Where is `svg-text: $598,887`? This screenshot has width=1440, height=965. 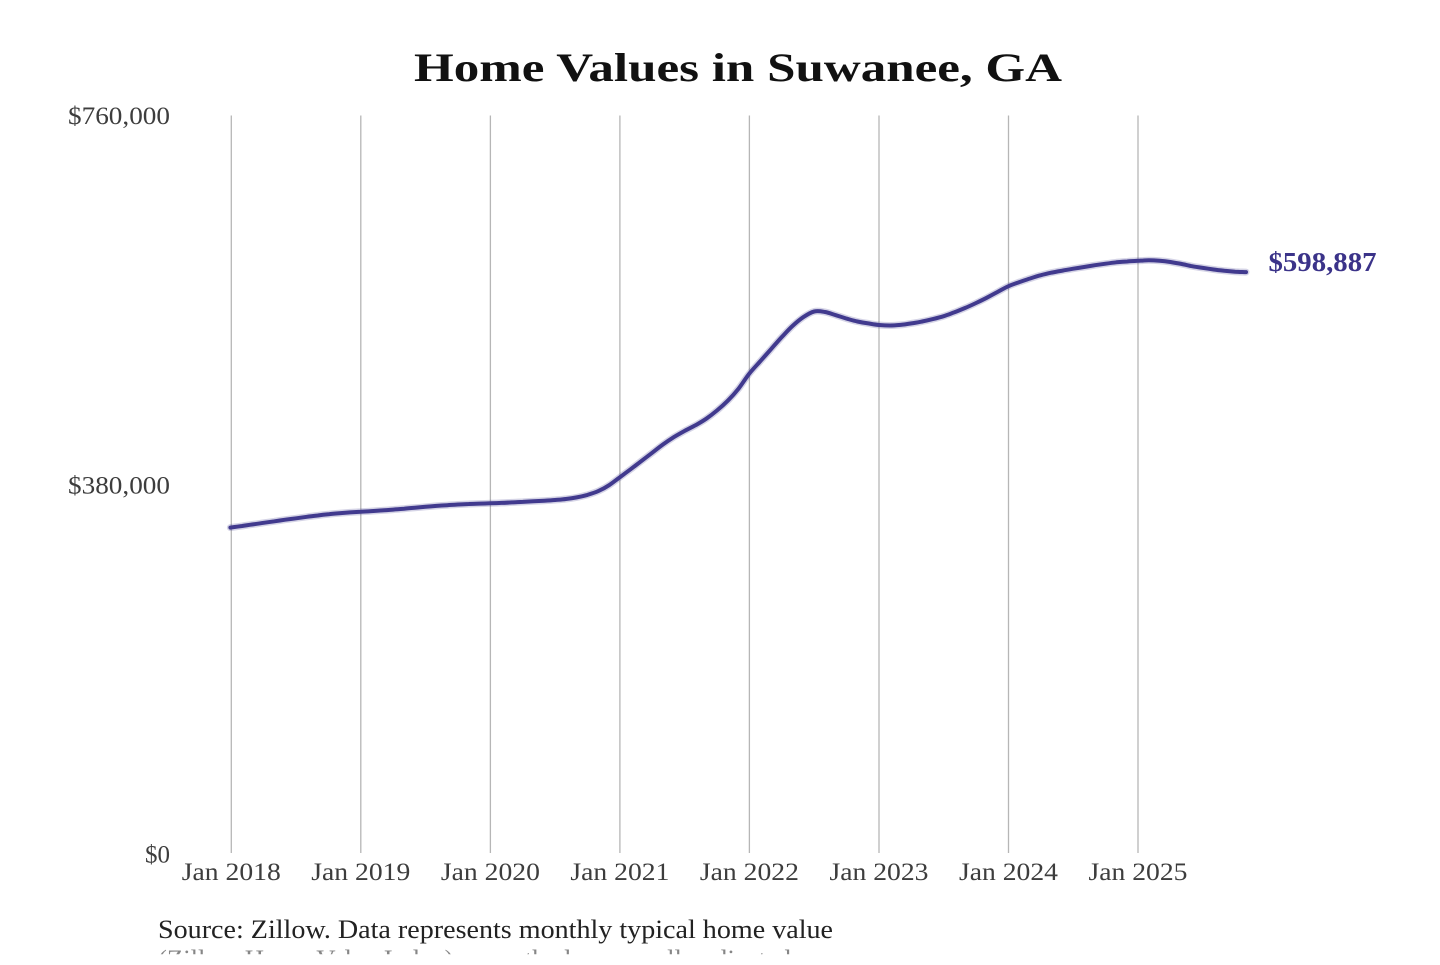 svg-text: $598,887 is located at coordinates (1323, 262).